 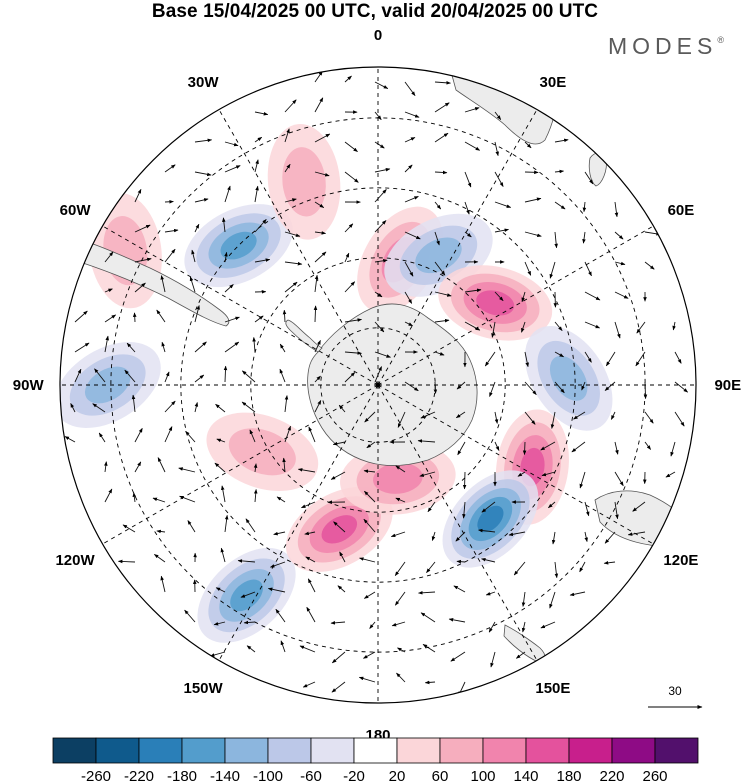 What do you see at coordinates (552, 688) in the screenshot?
I see `longitude-label: 150E` at bounding box center [552, 688].